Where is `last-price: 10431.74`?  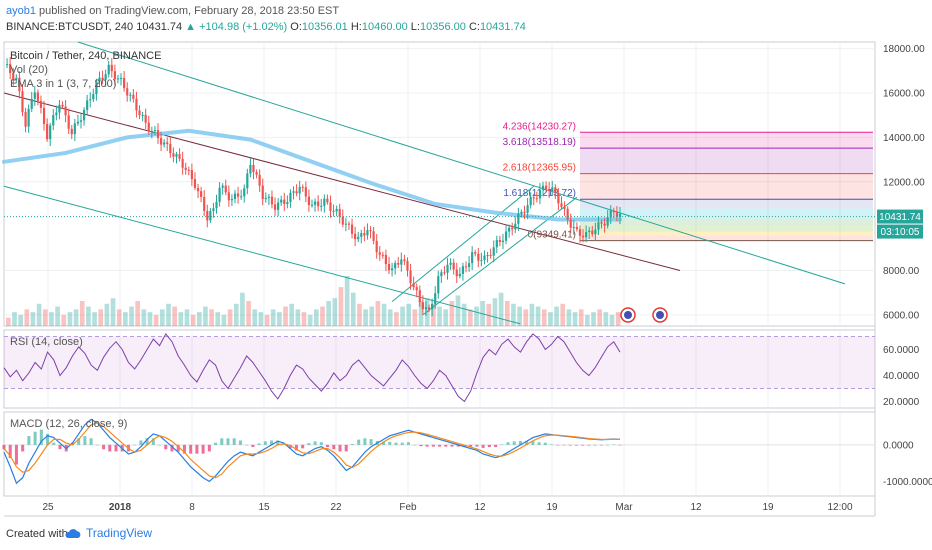 last-price: 10431.74 is located at coordinates (159, 27).